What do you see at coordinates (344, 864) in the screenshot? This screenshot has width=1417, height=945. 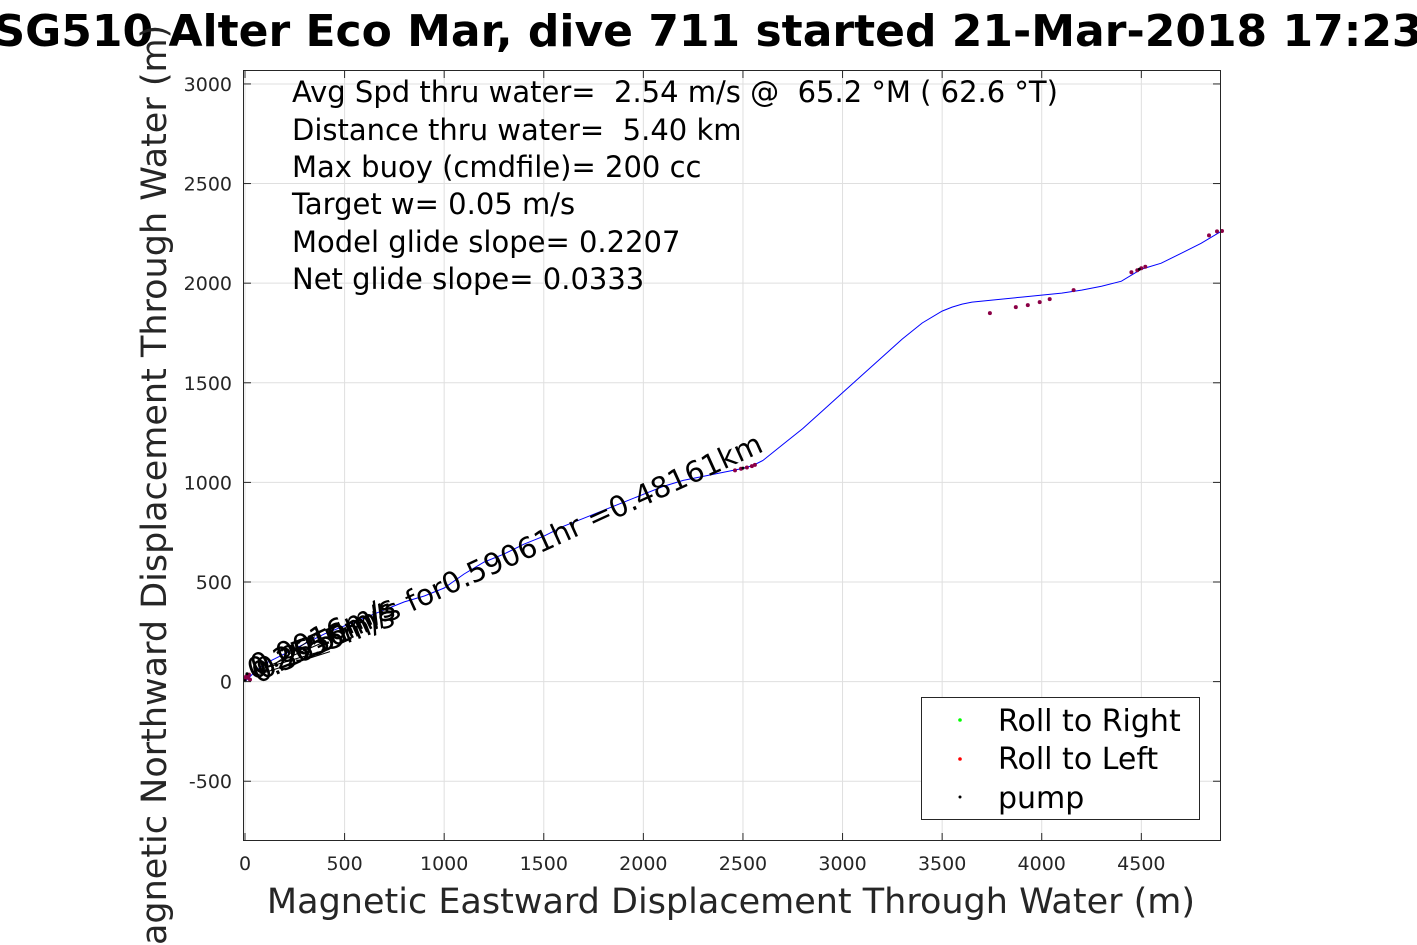 I see `x-tick-label: 500` at bounding box center [344, 864].